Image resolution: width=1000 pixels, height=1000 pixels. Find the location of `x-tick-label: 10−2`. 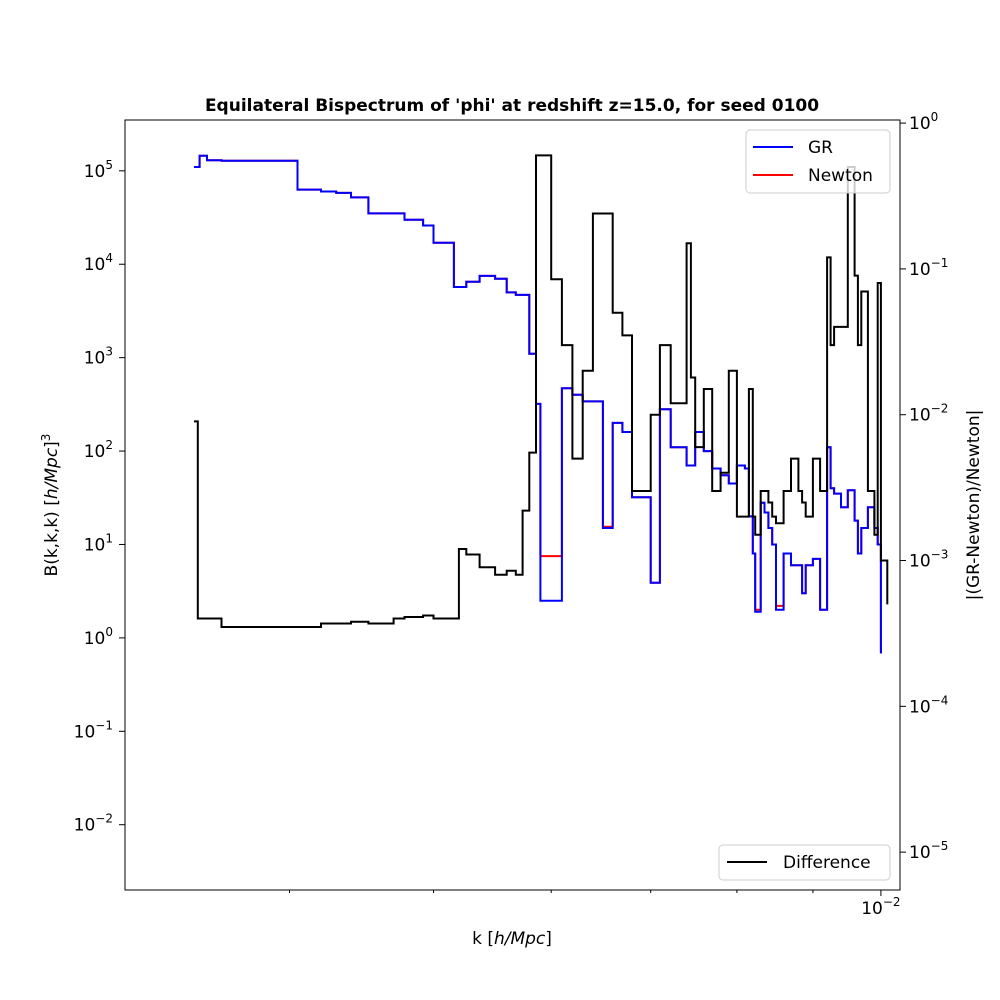

x-tick-label: 10−2 is located at coordinates (880, 907).